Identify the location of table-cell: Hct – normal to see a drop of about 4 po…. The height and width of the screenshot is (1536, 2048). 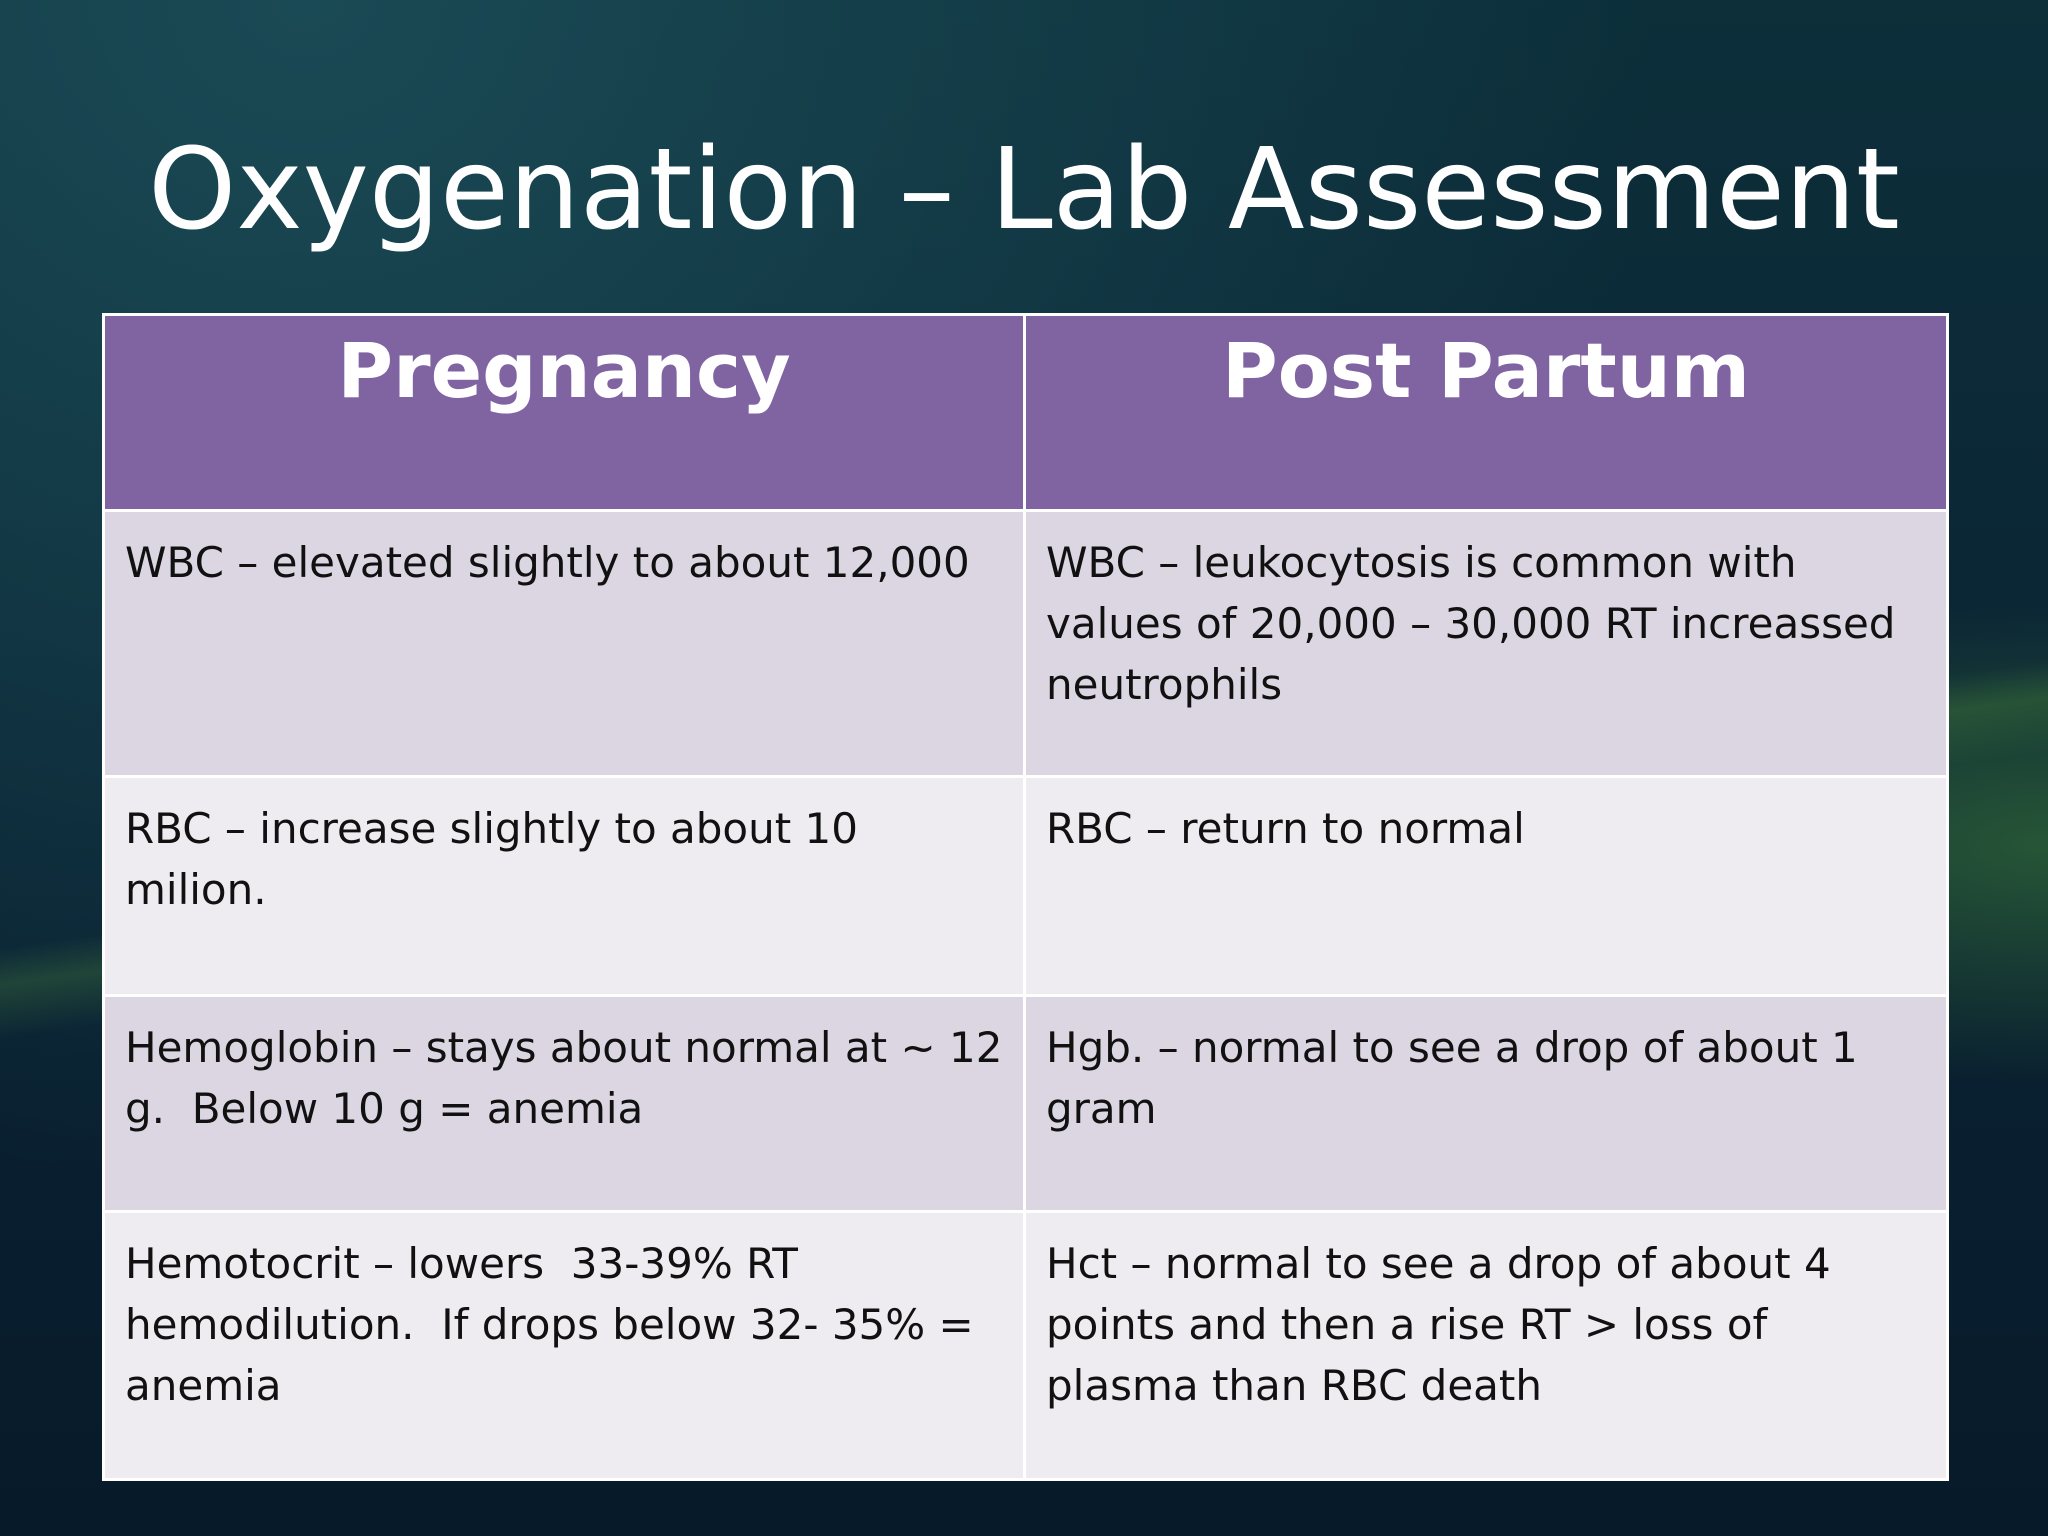
(1486, 1345).